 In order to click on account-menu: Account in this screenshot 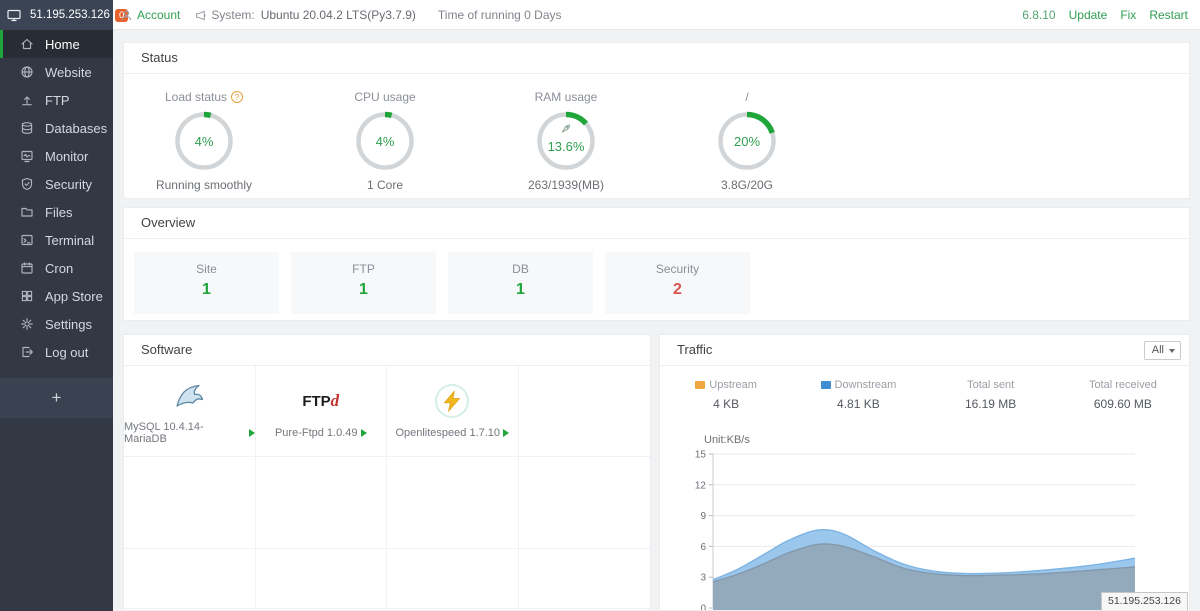, I will do `click(150, 15)`.